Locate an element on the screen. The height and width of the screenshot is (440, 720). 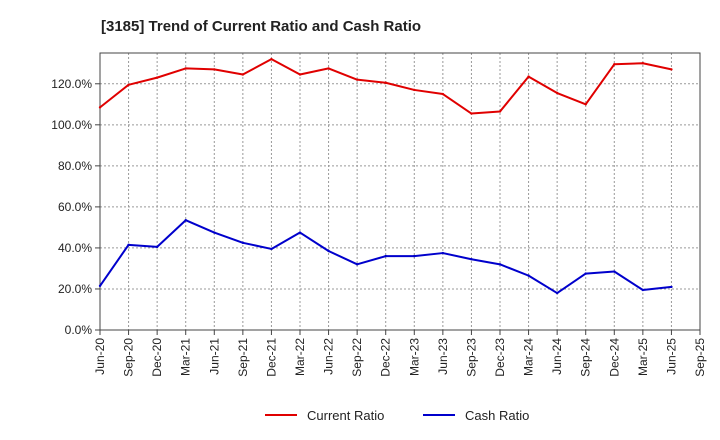
y-tick-label: 80.0% is located at coordinates (75, 166).